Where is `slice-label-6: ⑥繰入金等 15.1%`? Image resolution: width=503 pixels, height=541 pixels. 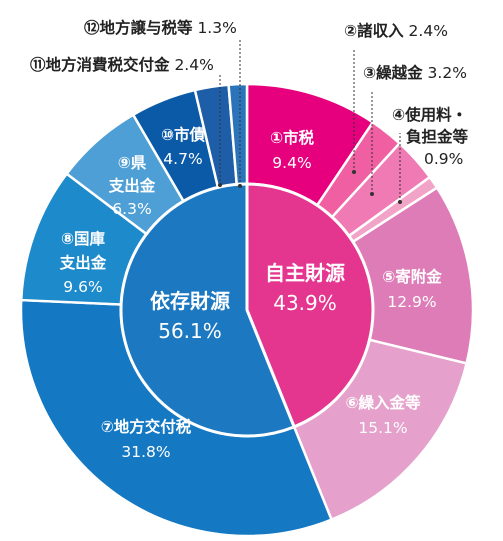
slice-label-6: ⑥繰入金等 15.1% is located at coordinates (383, 415).